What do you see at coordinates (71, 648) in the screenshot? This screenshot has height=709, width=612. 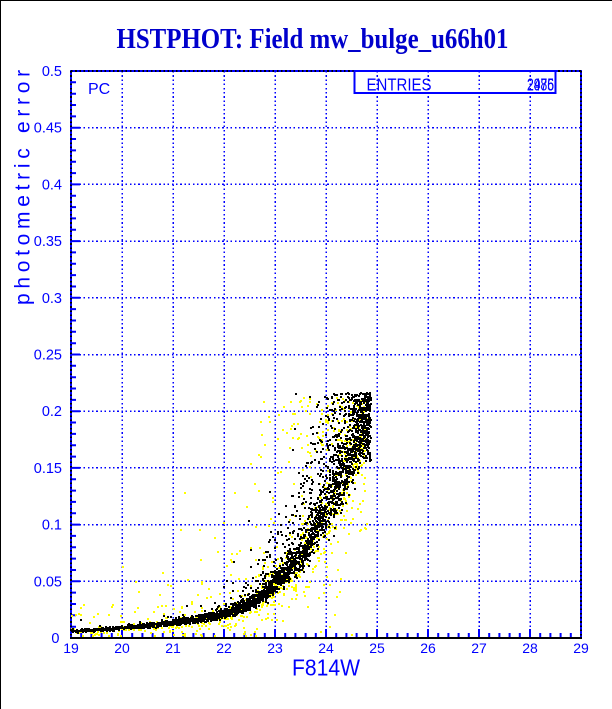 I see `svg-text: 19` at bounding box center [71, 648].